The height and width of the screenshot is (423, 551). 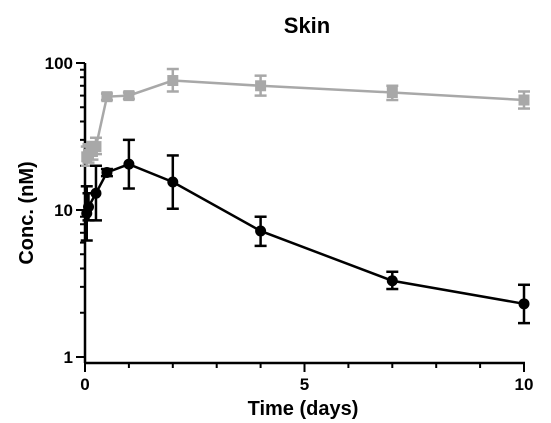 What do you see at coordinates (307, 25) in the screenshot?
I see `chart-title: Skin` at bounding box center [307, 25].